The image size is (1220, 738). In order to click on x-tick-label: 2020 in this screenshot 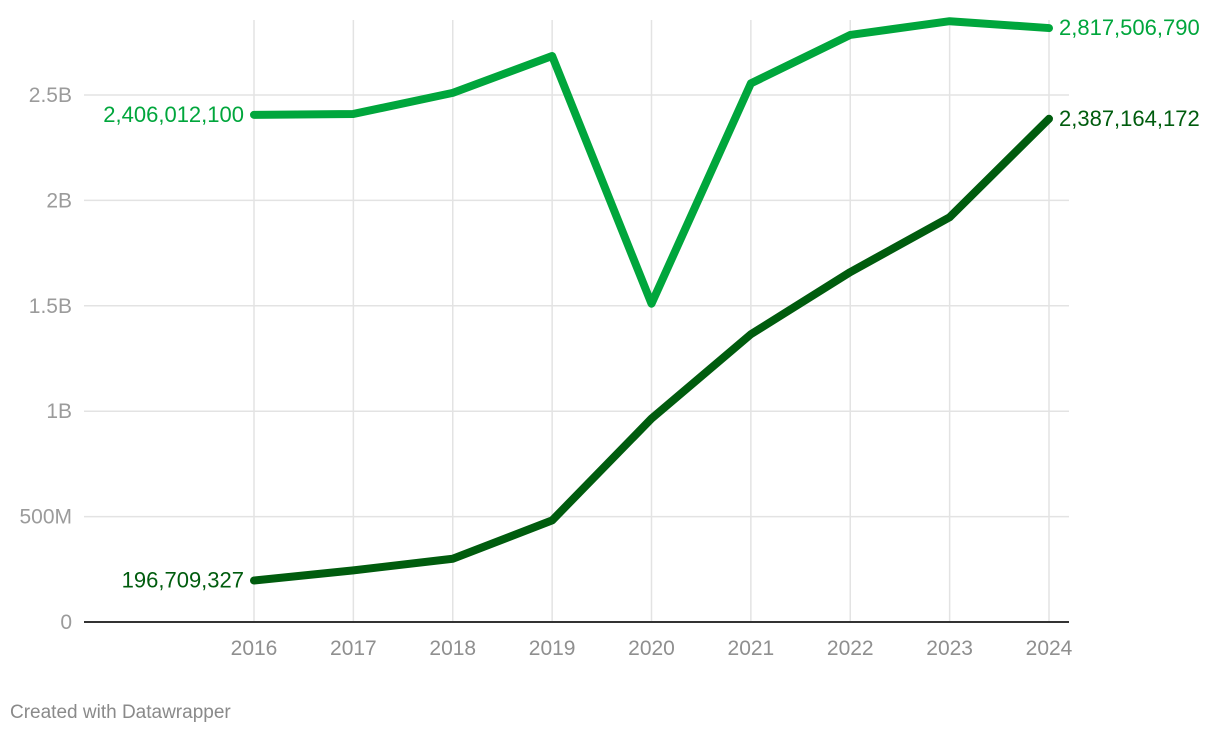, I will do `click(651, 648)`.